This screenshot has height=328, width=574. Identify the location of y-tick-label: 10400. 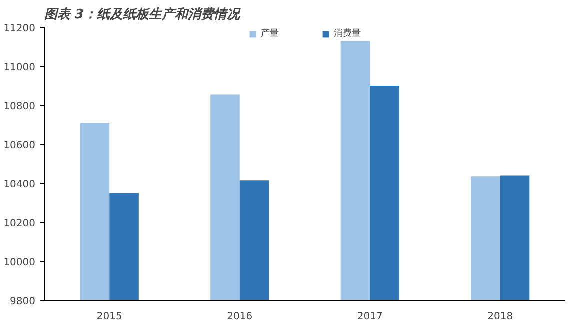
(20, 185).